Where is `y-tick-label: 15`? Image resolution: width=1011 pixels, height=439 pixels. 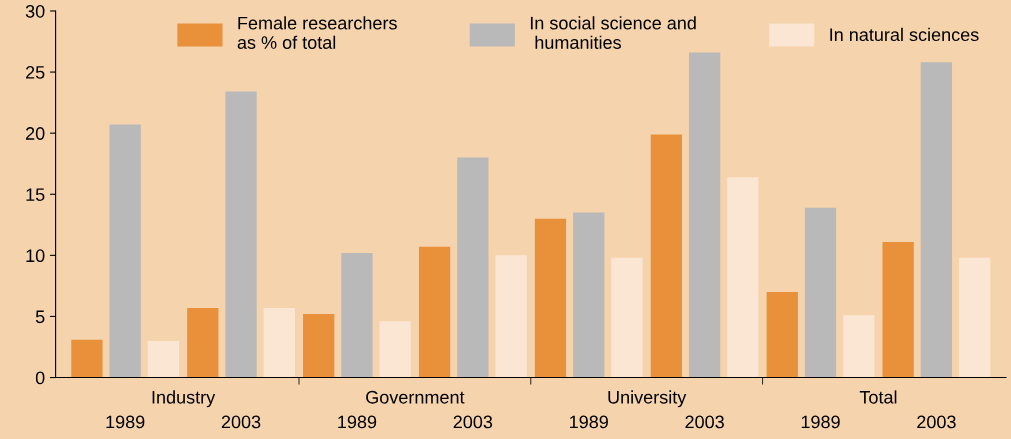 y-tick-label: 15 is located at coordinates (35, 194).